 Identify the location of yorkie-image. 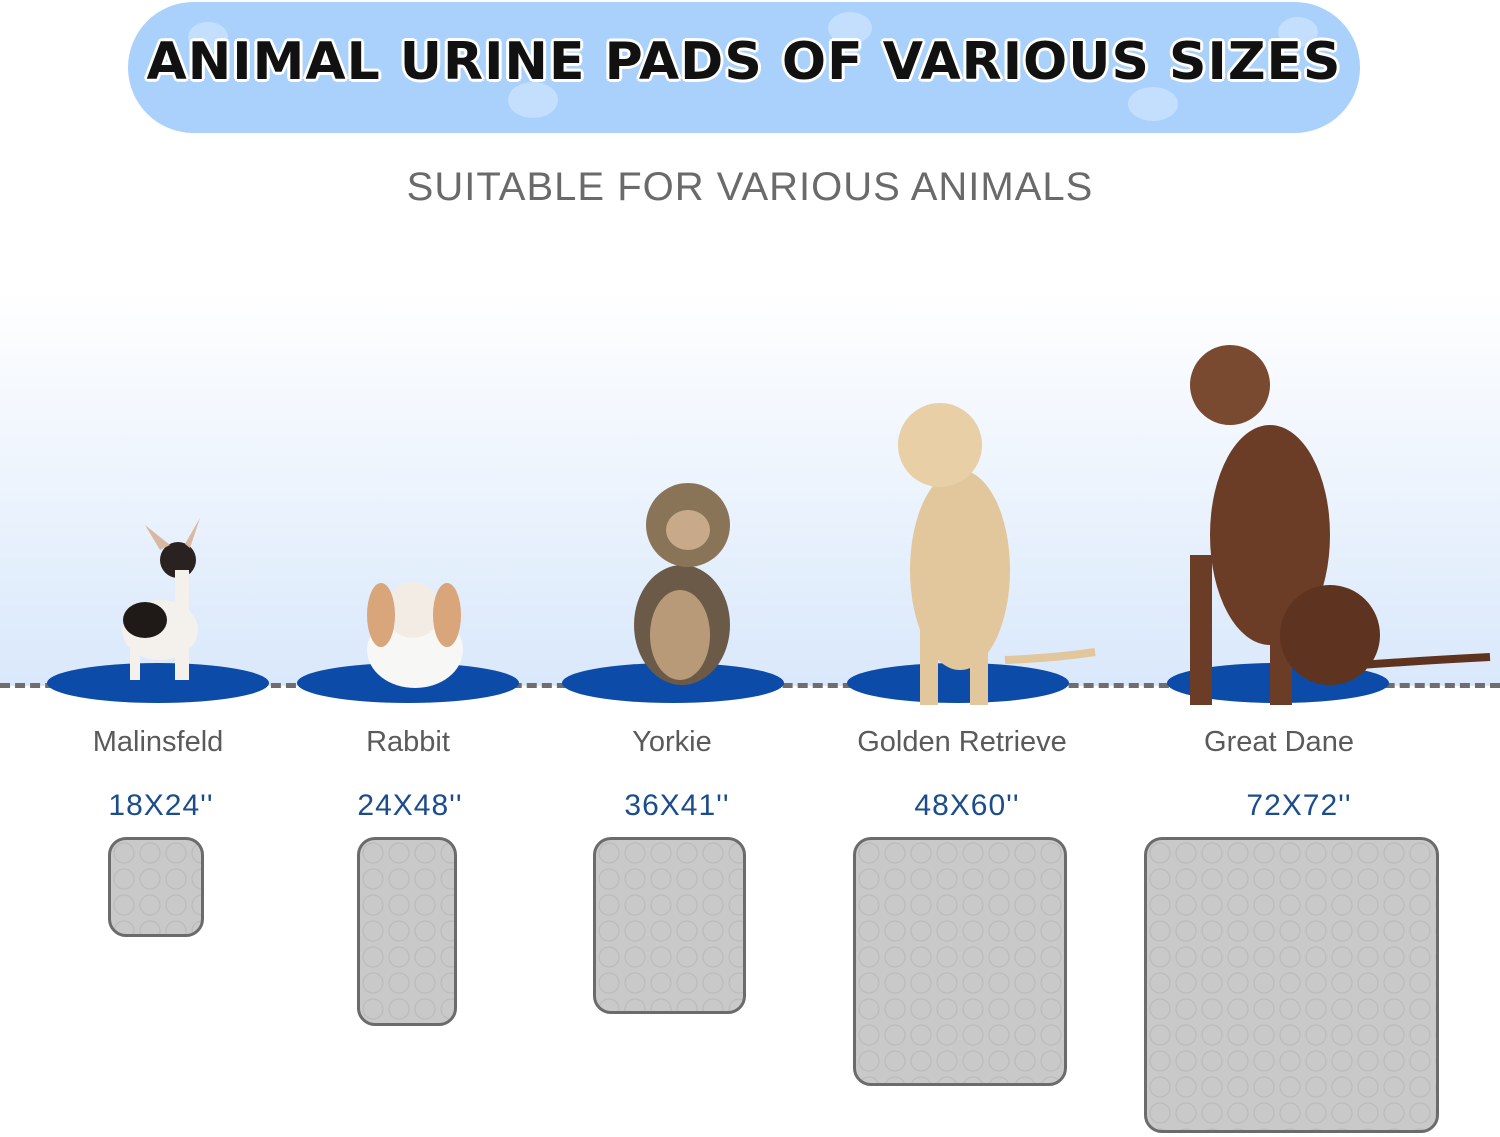
(682, 584).